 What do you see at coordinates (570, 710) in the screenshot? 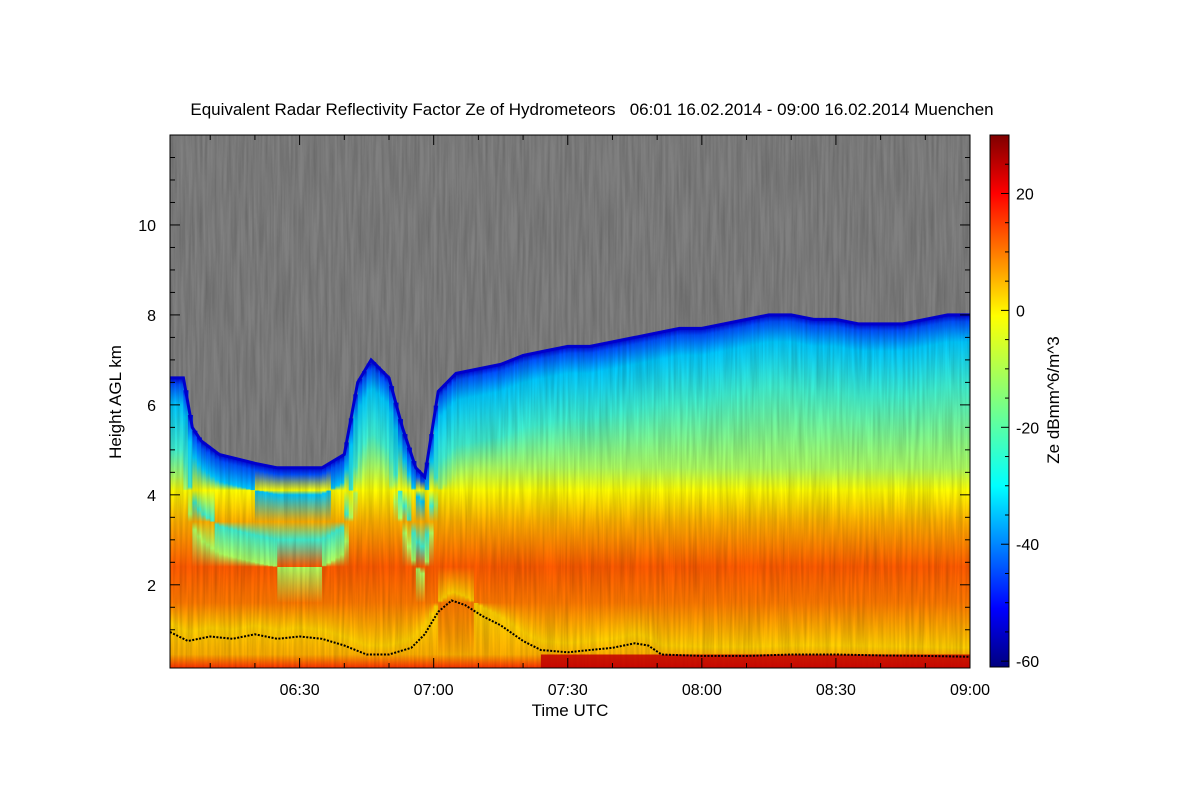
I see `x-axis-label: Time UTC` at bounding box center [570, 710].